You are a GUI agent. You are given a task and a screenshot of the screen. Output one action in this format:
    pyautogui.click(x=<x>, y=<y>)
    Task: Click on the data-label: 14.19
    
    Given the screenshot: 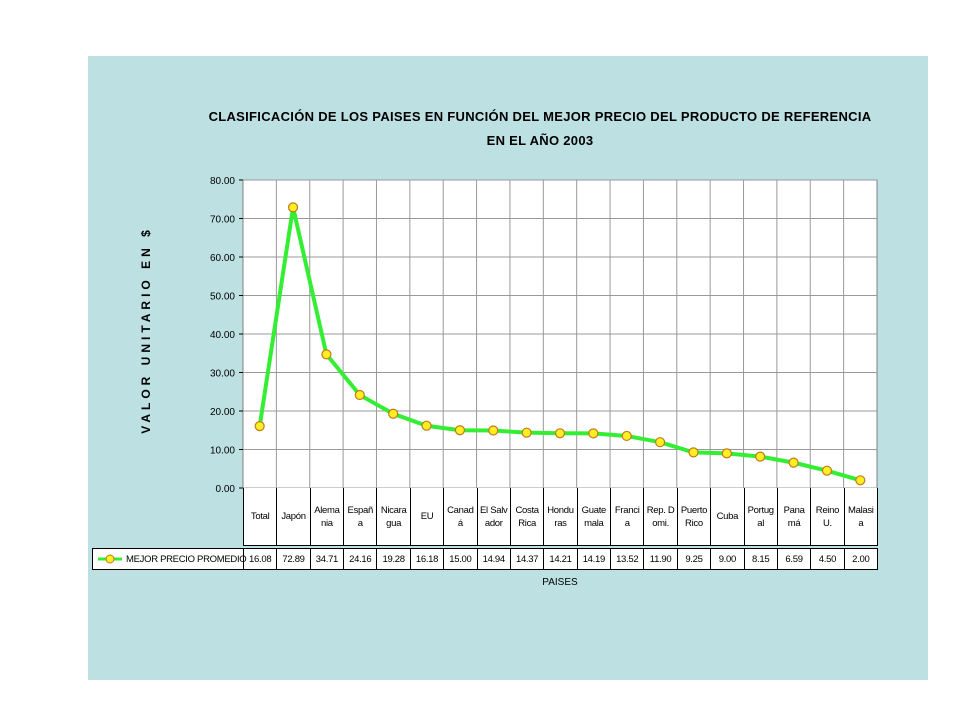 What is the action you would take?
    pyautogui.click(x=594, y=559)
    